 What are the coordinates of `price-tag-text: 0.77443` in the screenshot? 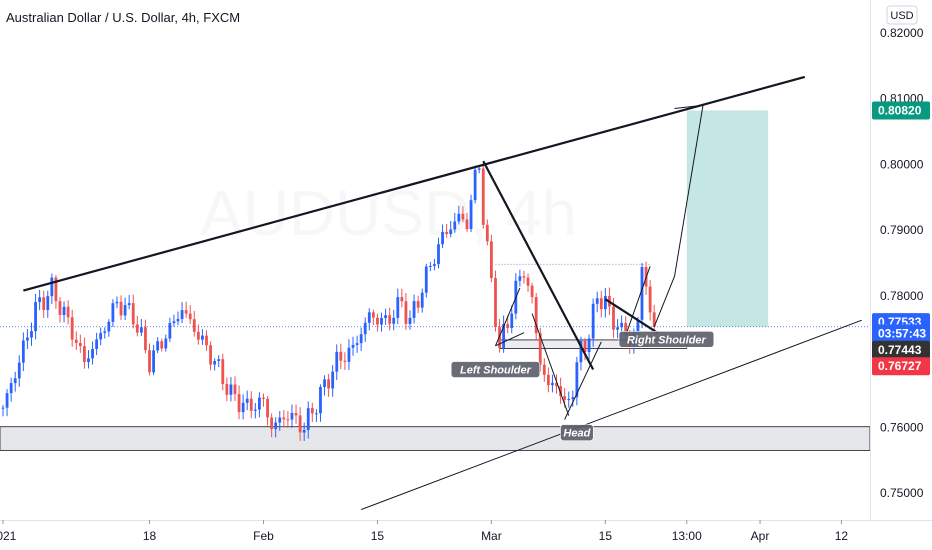 It's located at (900, 350).